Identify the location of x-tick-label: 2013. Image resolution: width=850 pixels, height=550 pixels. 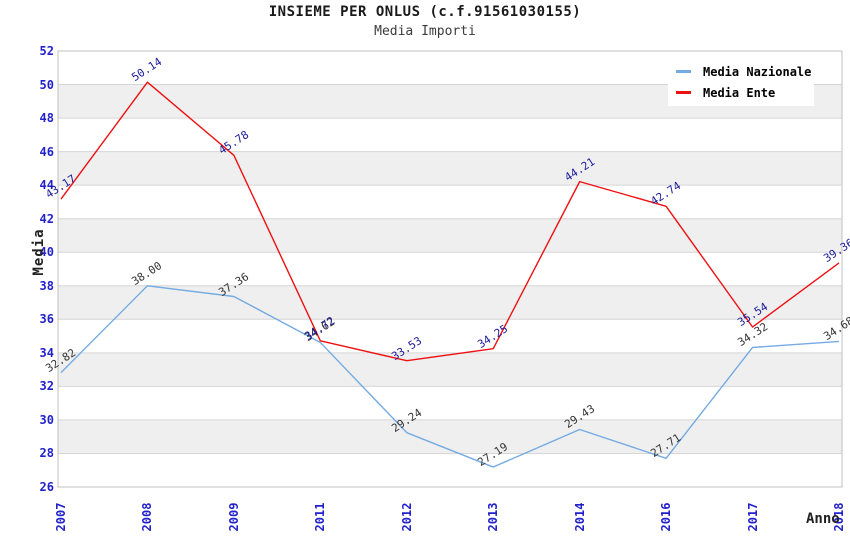
(493, 517).